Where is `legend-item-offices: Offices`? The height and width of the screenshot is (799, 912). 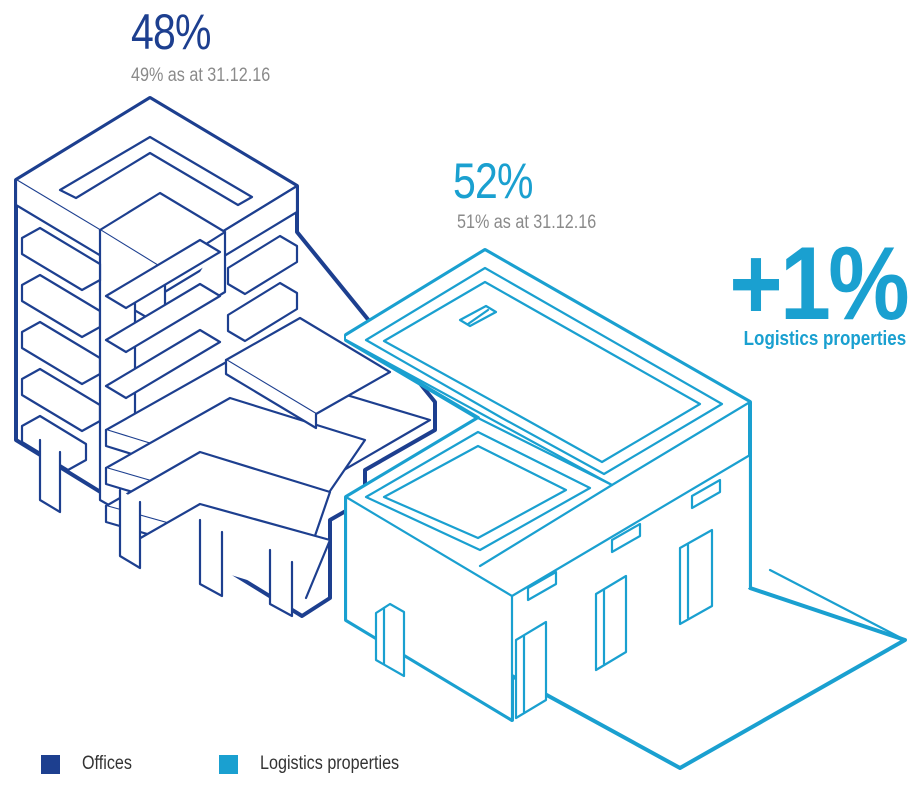
legend-item-offices: Offices is located at coordinates (91, 764).